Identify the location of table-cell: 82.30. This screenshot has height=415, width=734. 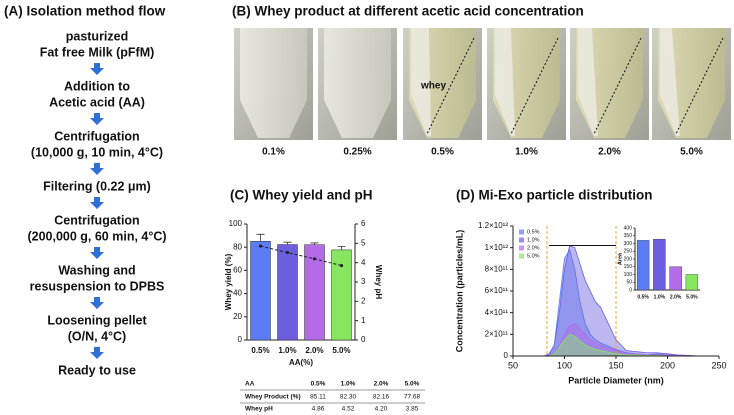
(348, 397).